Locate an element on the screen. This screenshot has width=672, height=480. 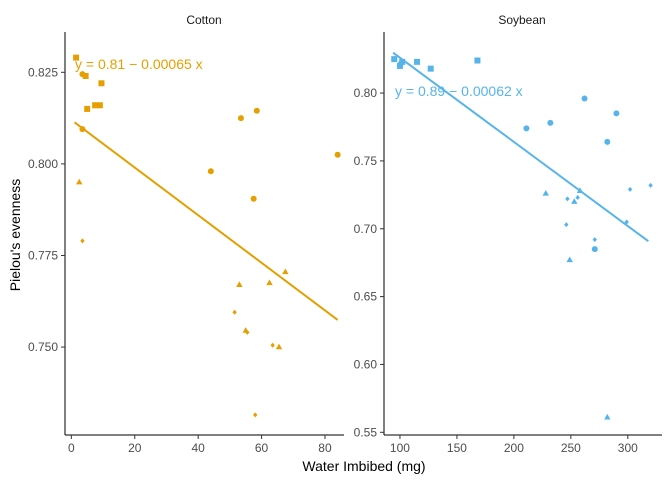
x-ticks-cotton: 0 20 40 60 80 is located at coordinates (200, 445).